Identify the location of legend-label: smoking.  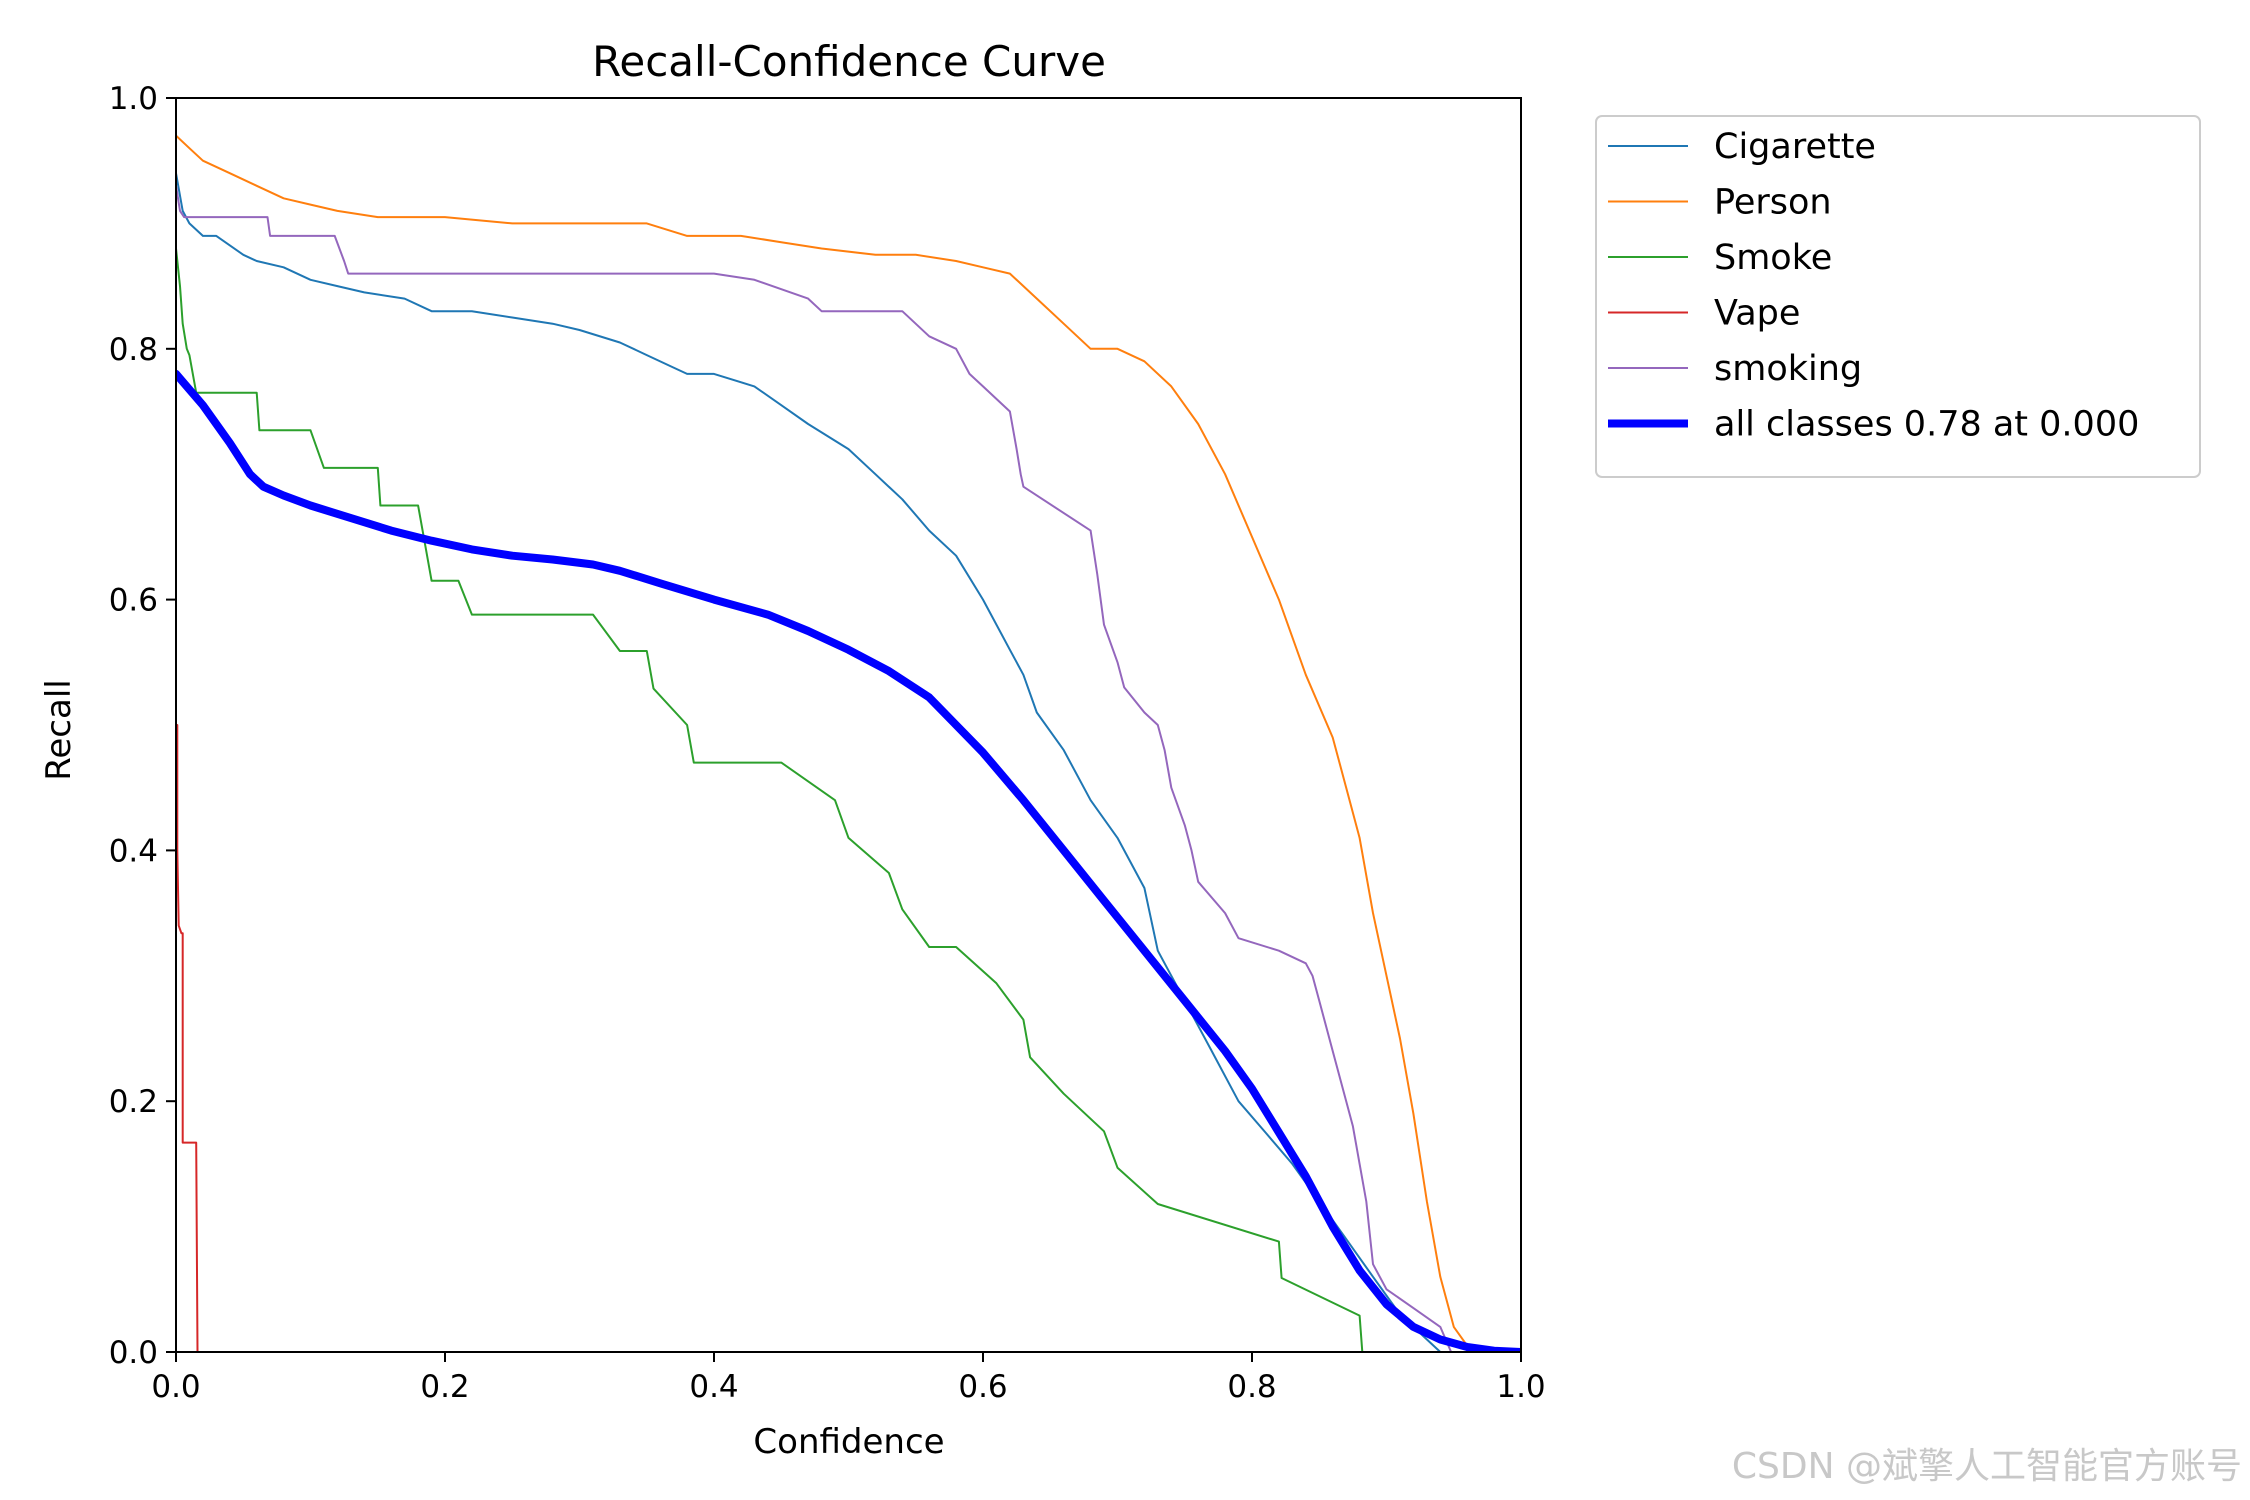
(1788, 369).